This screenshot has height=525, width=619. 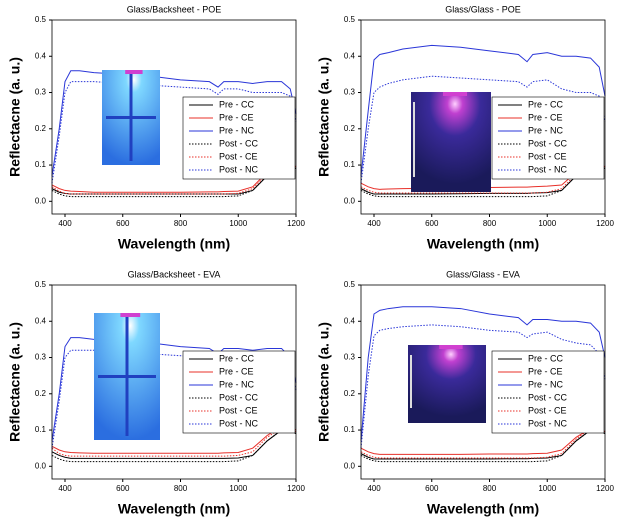 What do you see at coordinates (174, 9) in the screenshot?
I see `chart-title: Glass/Backsheet - POE` at bounding box center [174, 9].